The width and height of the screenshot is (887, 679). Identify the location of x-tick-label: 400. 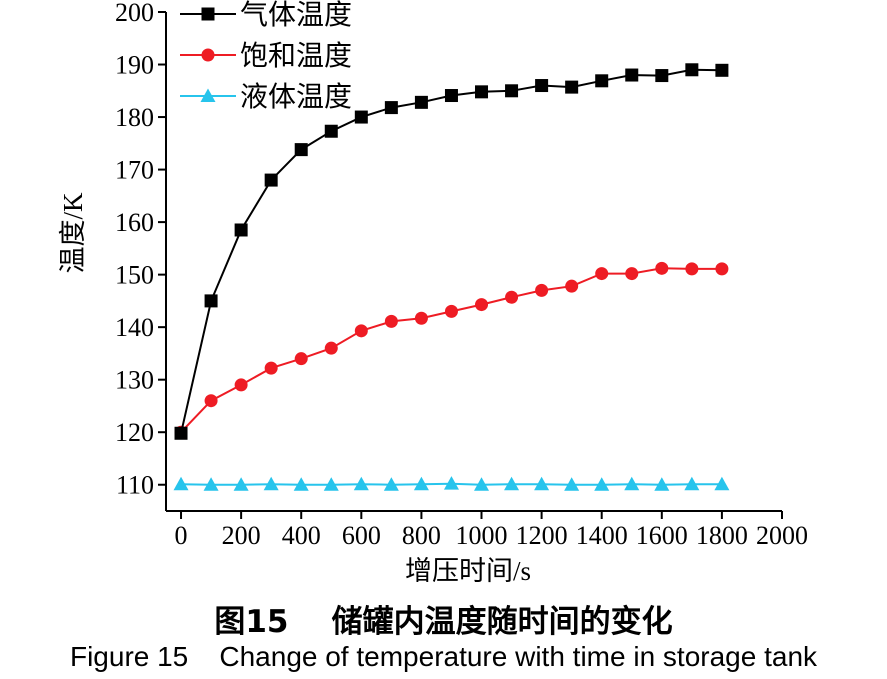
(301, 535).